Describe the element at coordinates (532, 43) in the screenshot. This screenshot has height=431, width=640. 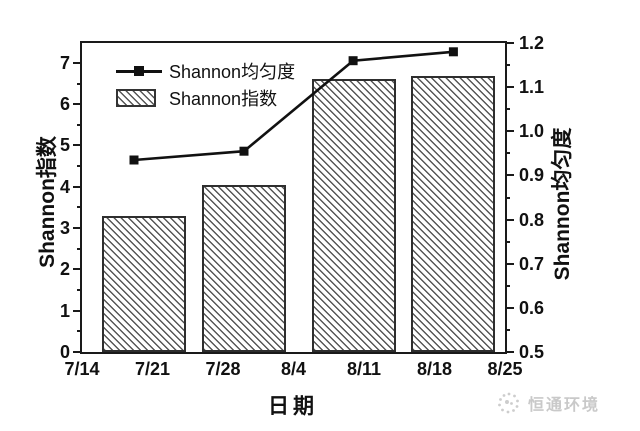
I see `right-axis-tick-label: 1.2` at that location.